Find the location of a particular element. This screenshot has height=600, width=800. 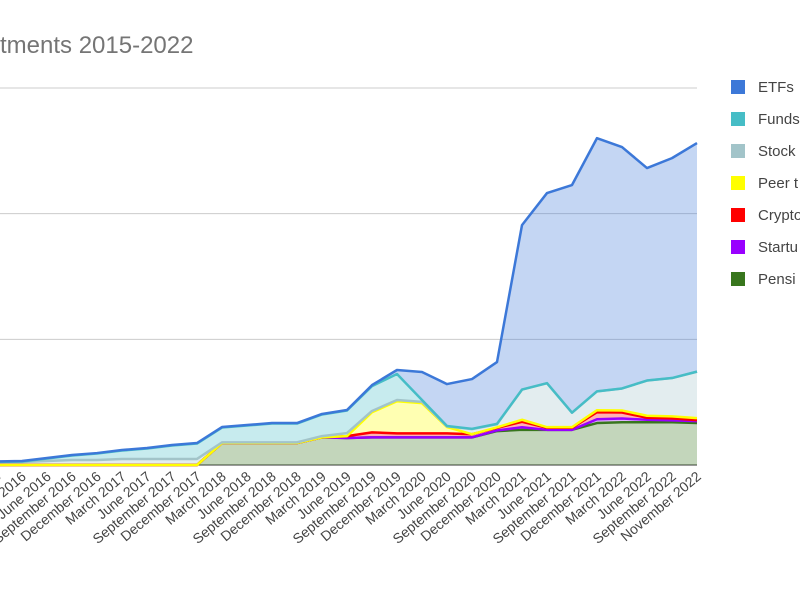

legend-label: Funds is located at coordinates (779, 119).